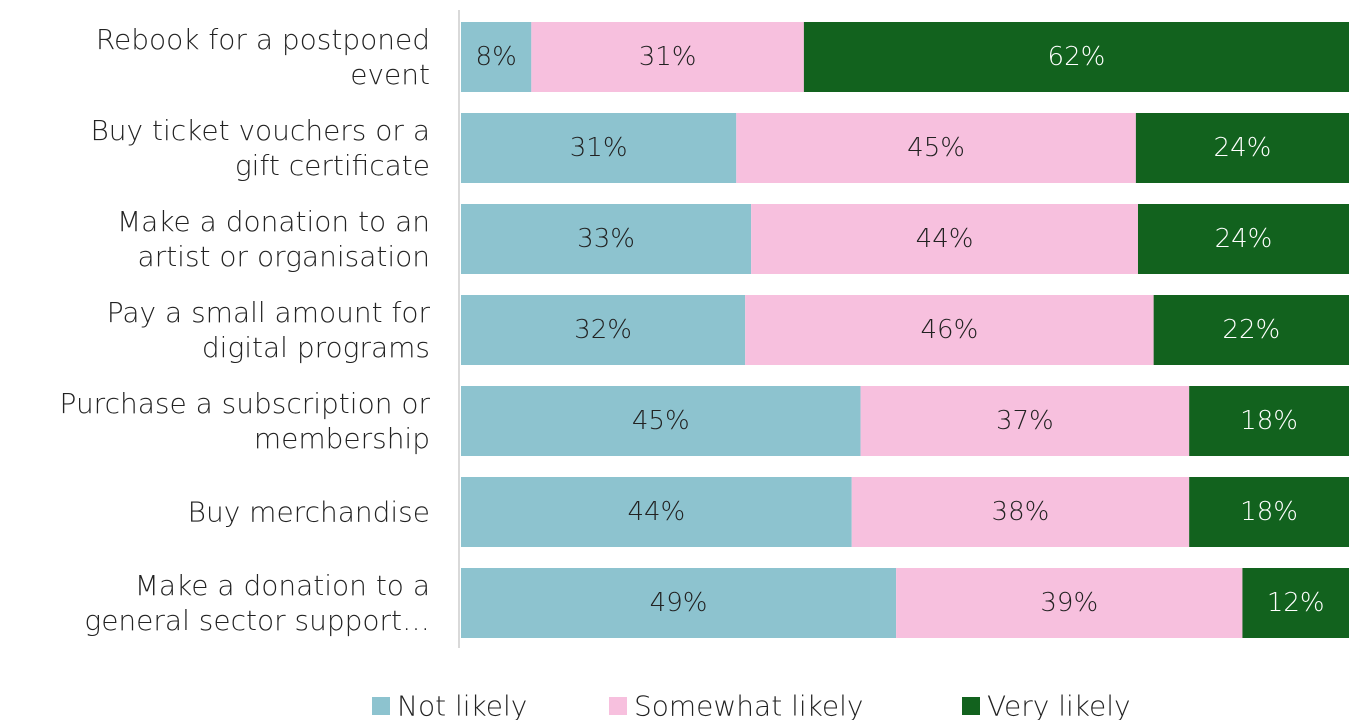 The width and height of the screenshot is (1356, 720). Describe the element at coordinates (936, 148) in the screenshot. I see `data-label-somewhat-likely-1: 45%` at that location.